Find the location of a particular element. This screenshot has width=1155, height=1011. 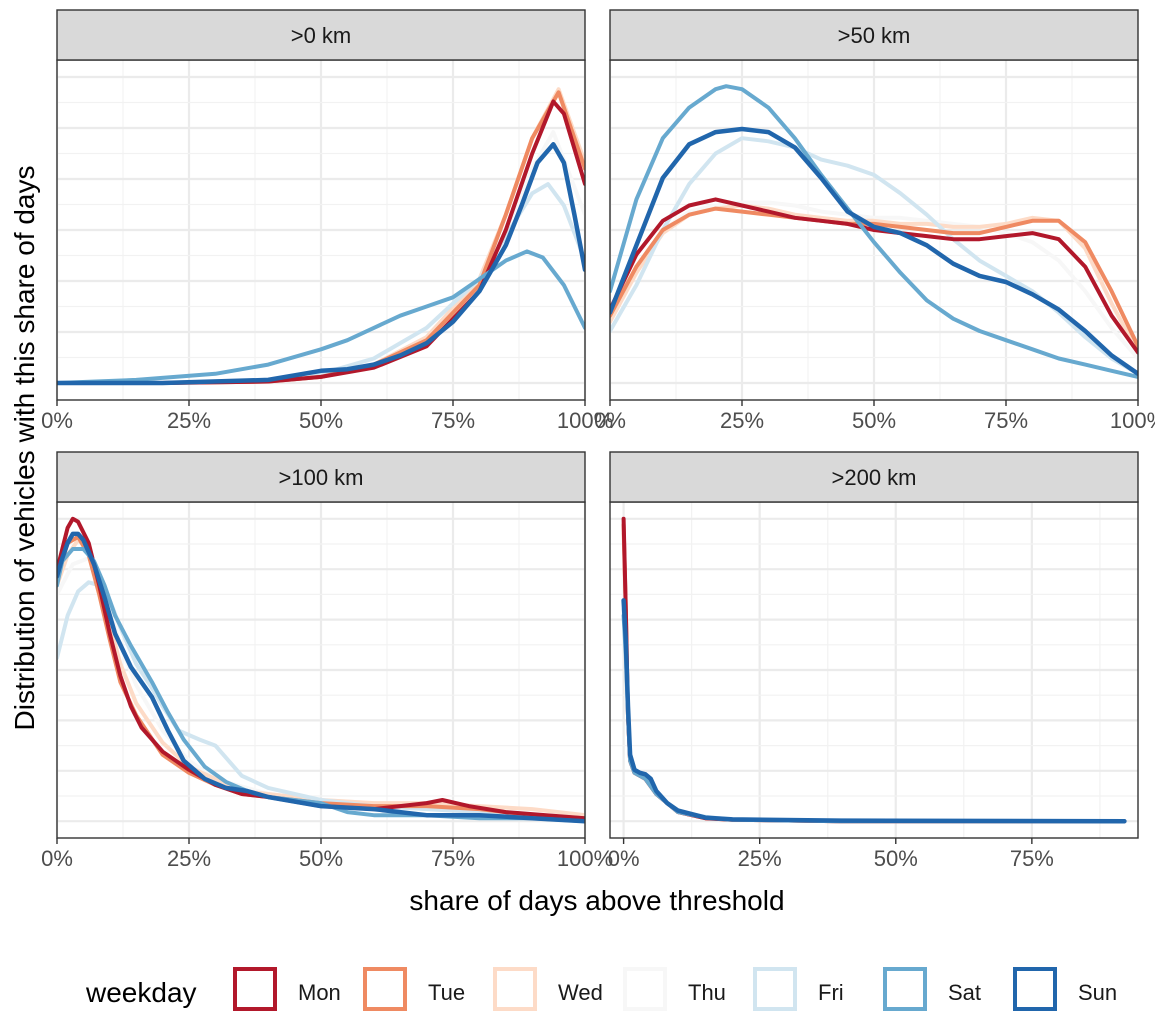

legend-item-mon: Mon is located at coordinates (287, 989).